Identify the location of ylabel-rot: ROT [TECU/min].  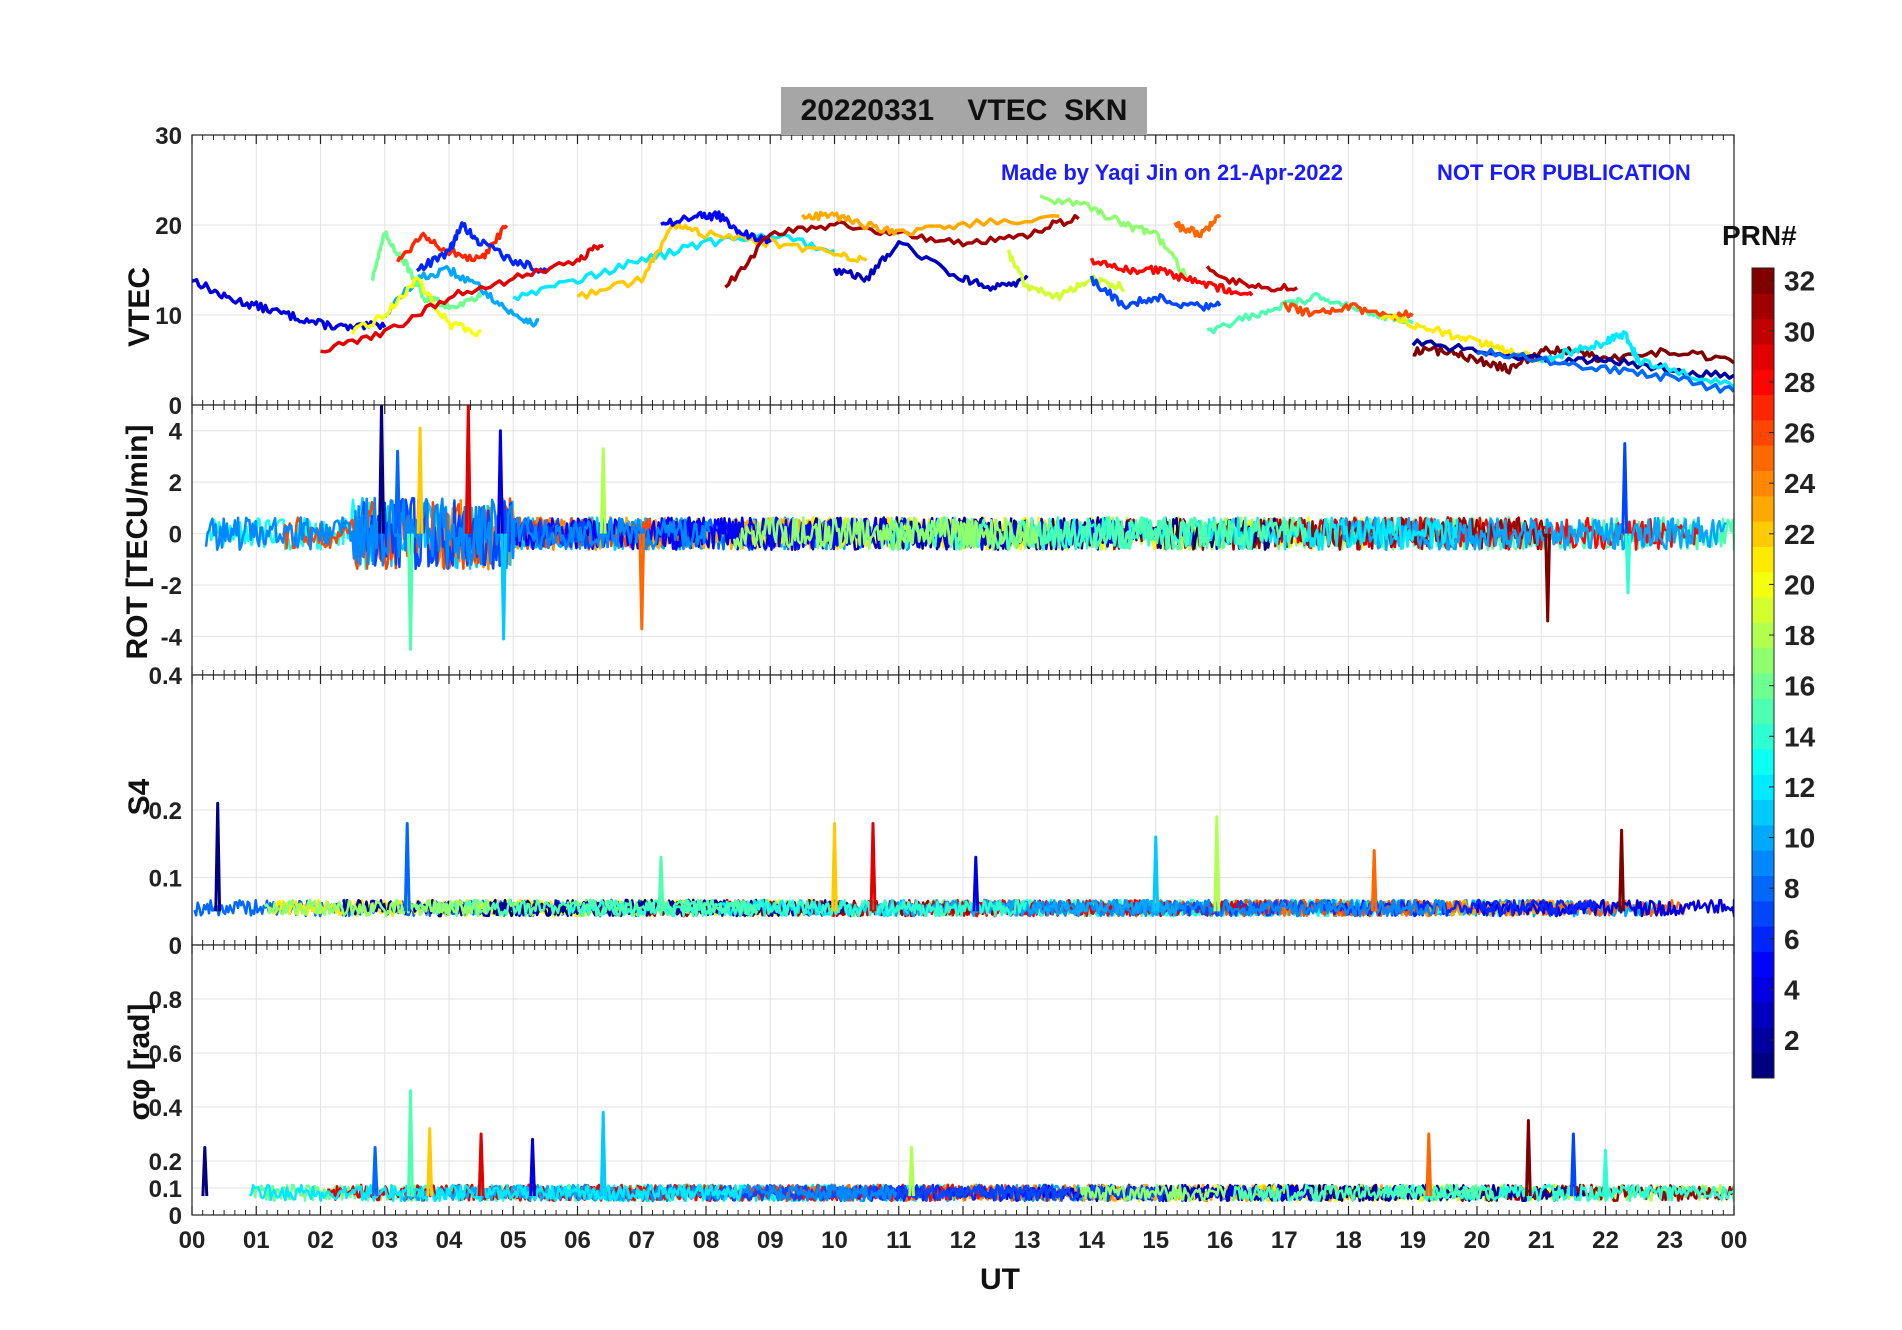
(137, 542).